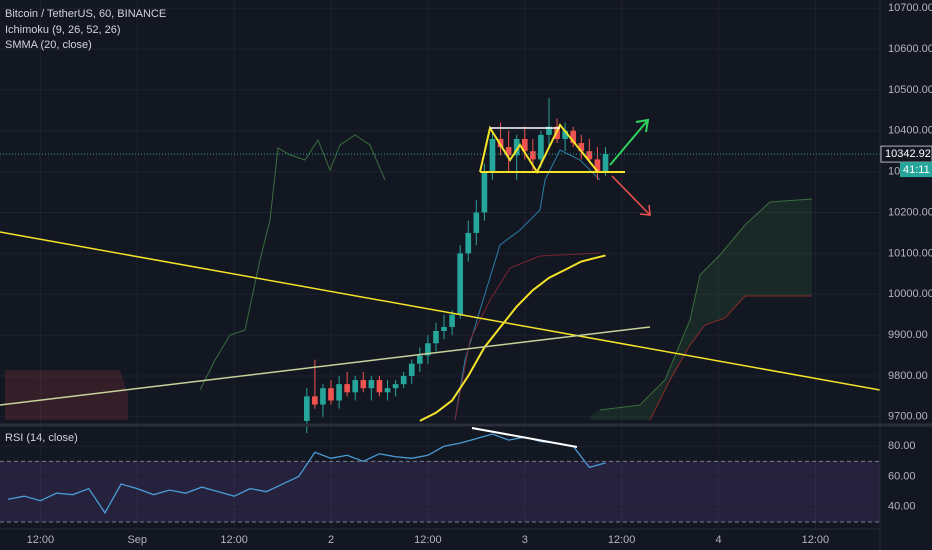 The image size is (932, 550). Describe the element at coordinates (908, 154) in the screenshot. I see `last-price-label: 10342.92` at that location.